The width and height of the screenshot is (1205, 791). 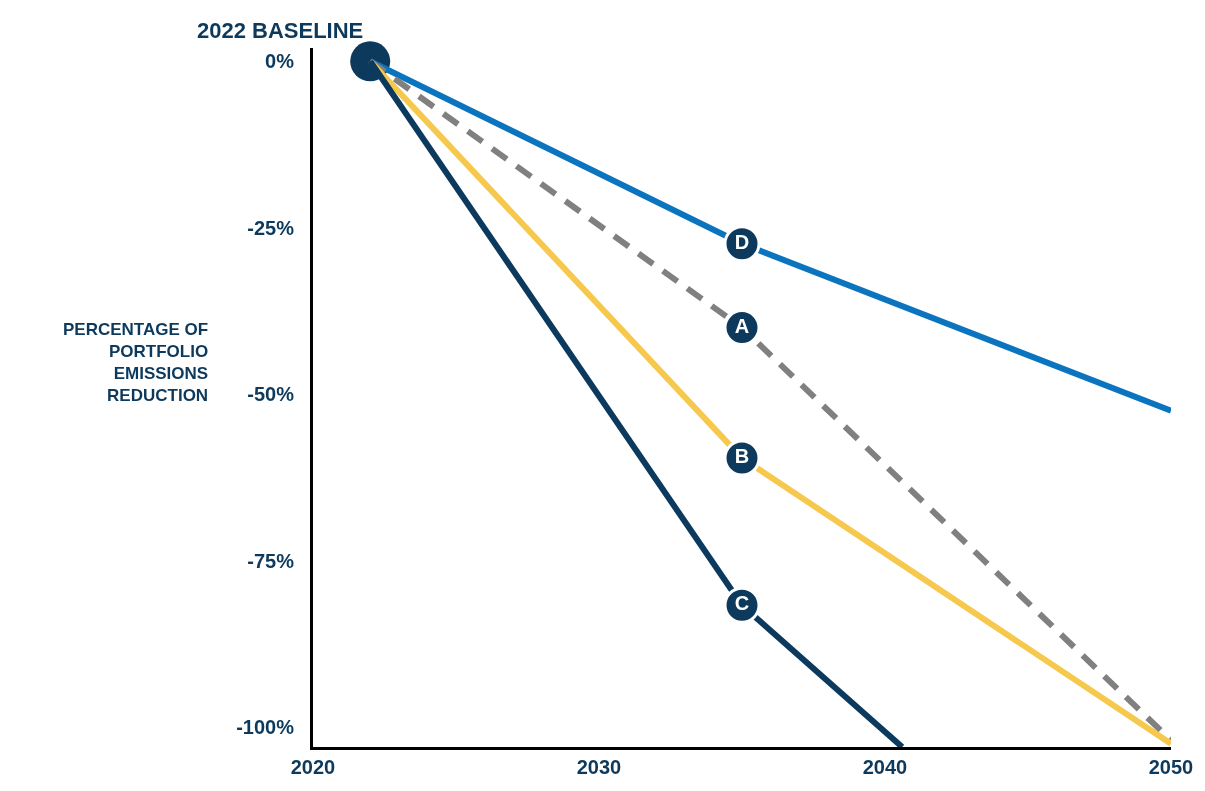 What do you see at coordinates (280, 61) in the screenshot?
I see `y-tick-label: 0%` at bounding box center [280, 61].